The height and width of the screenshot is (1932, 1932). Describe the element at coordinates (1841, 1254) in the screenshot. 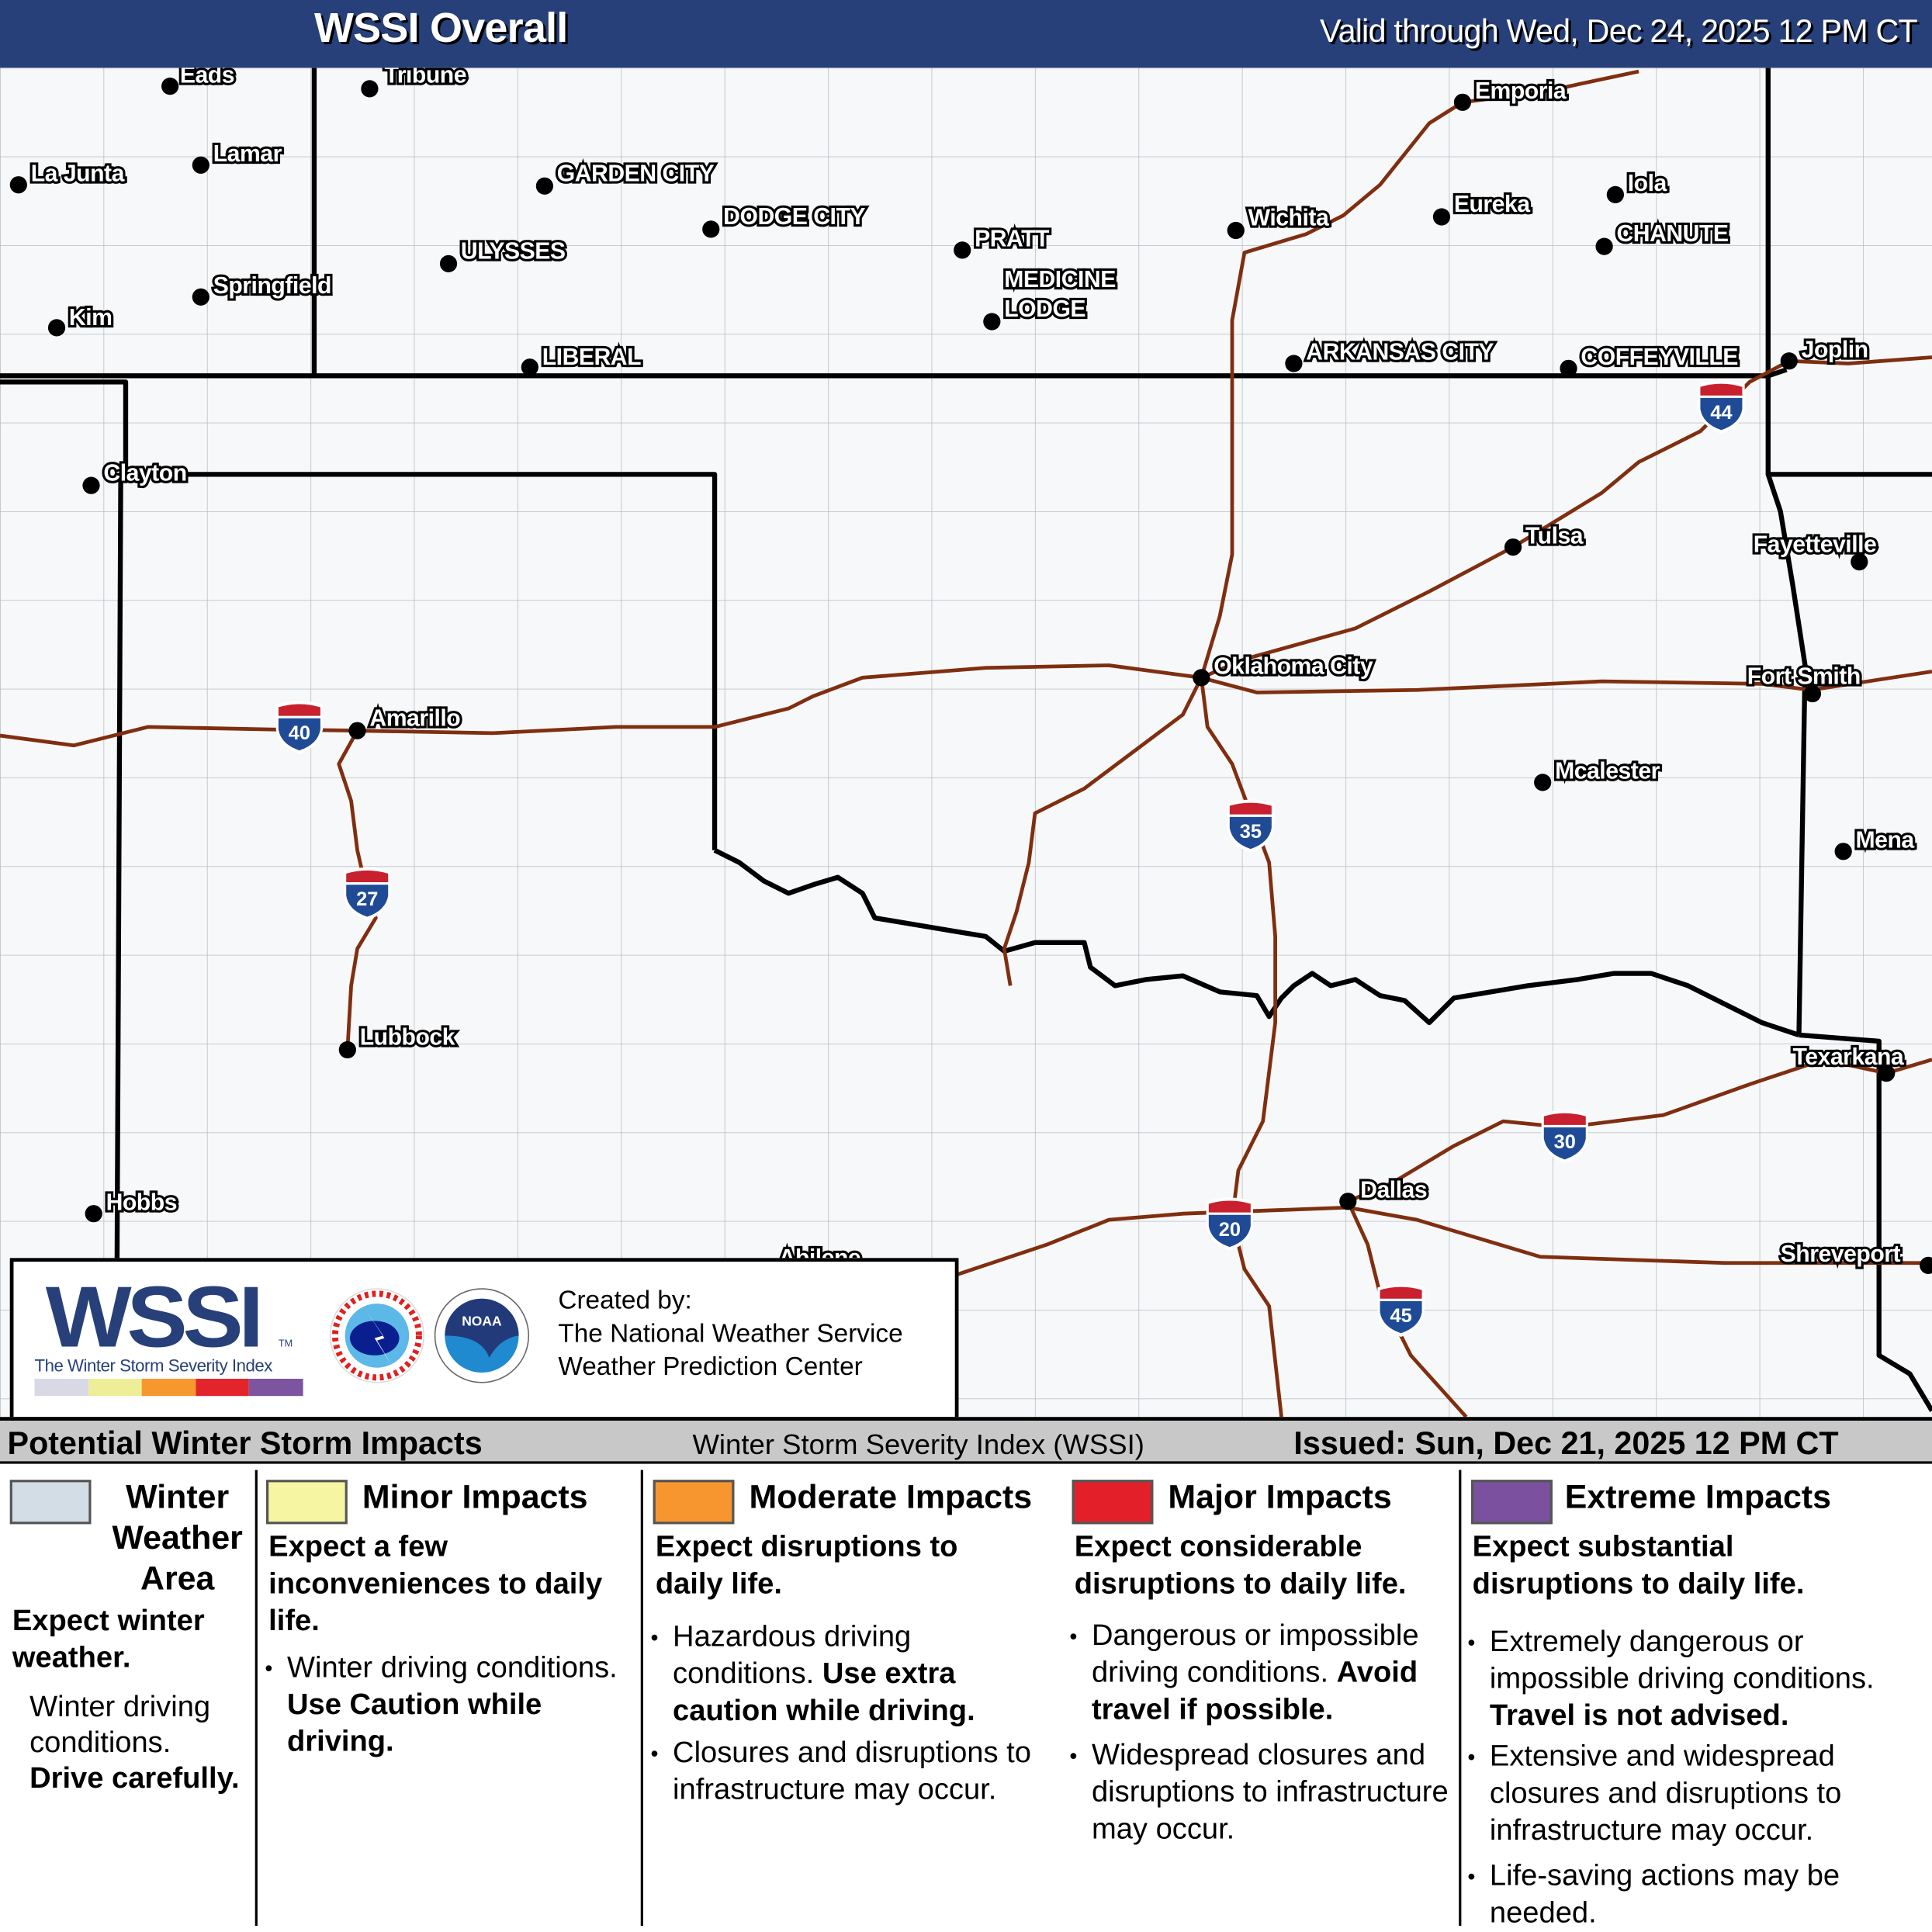

I see `city-label: Shreveport` at that location.